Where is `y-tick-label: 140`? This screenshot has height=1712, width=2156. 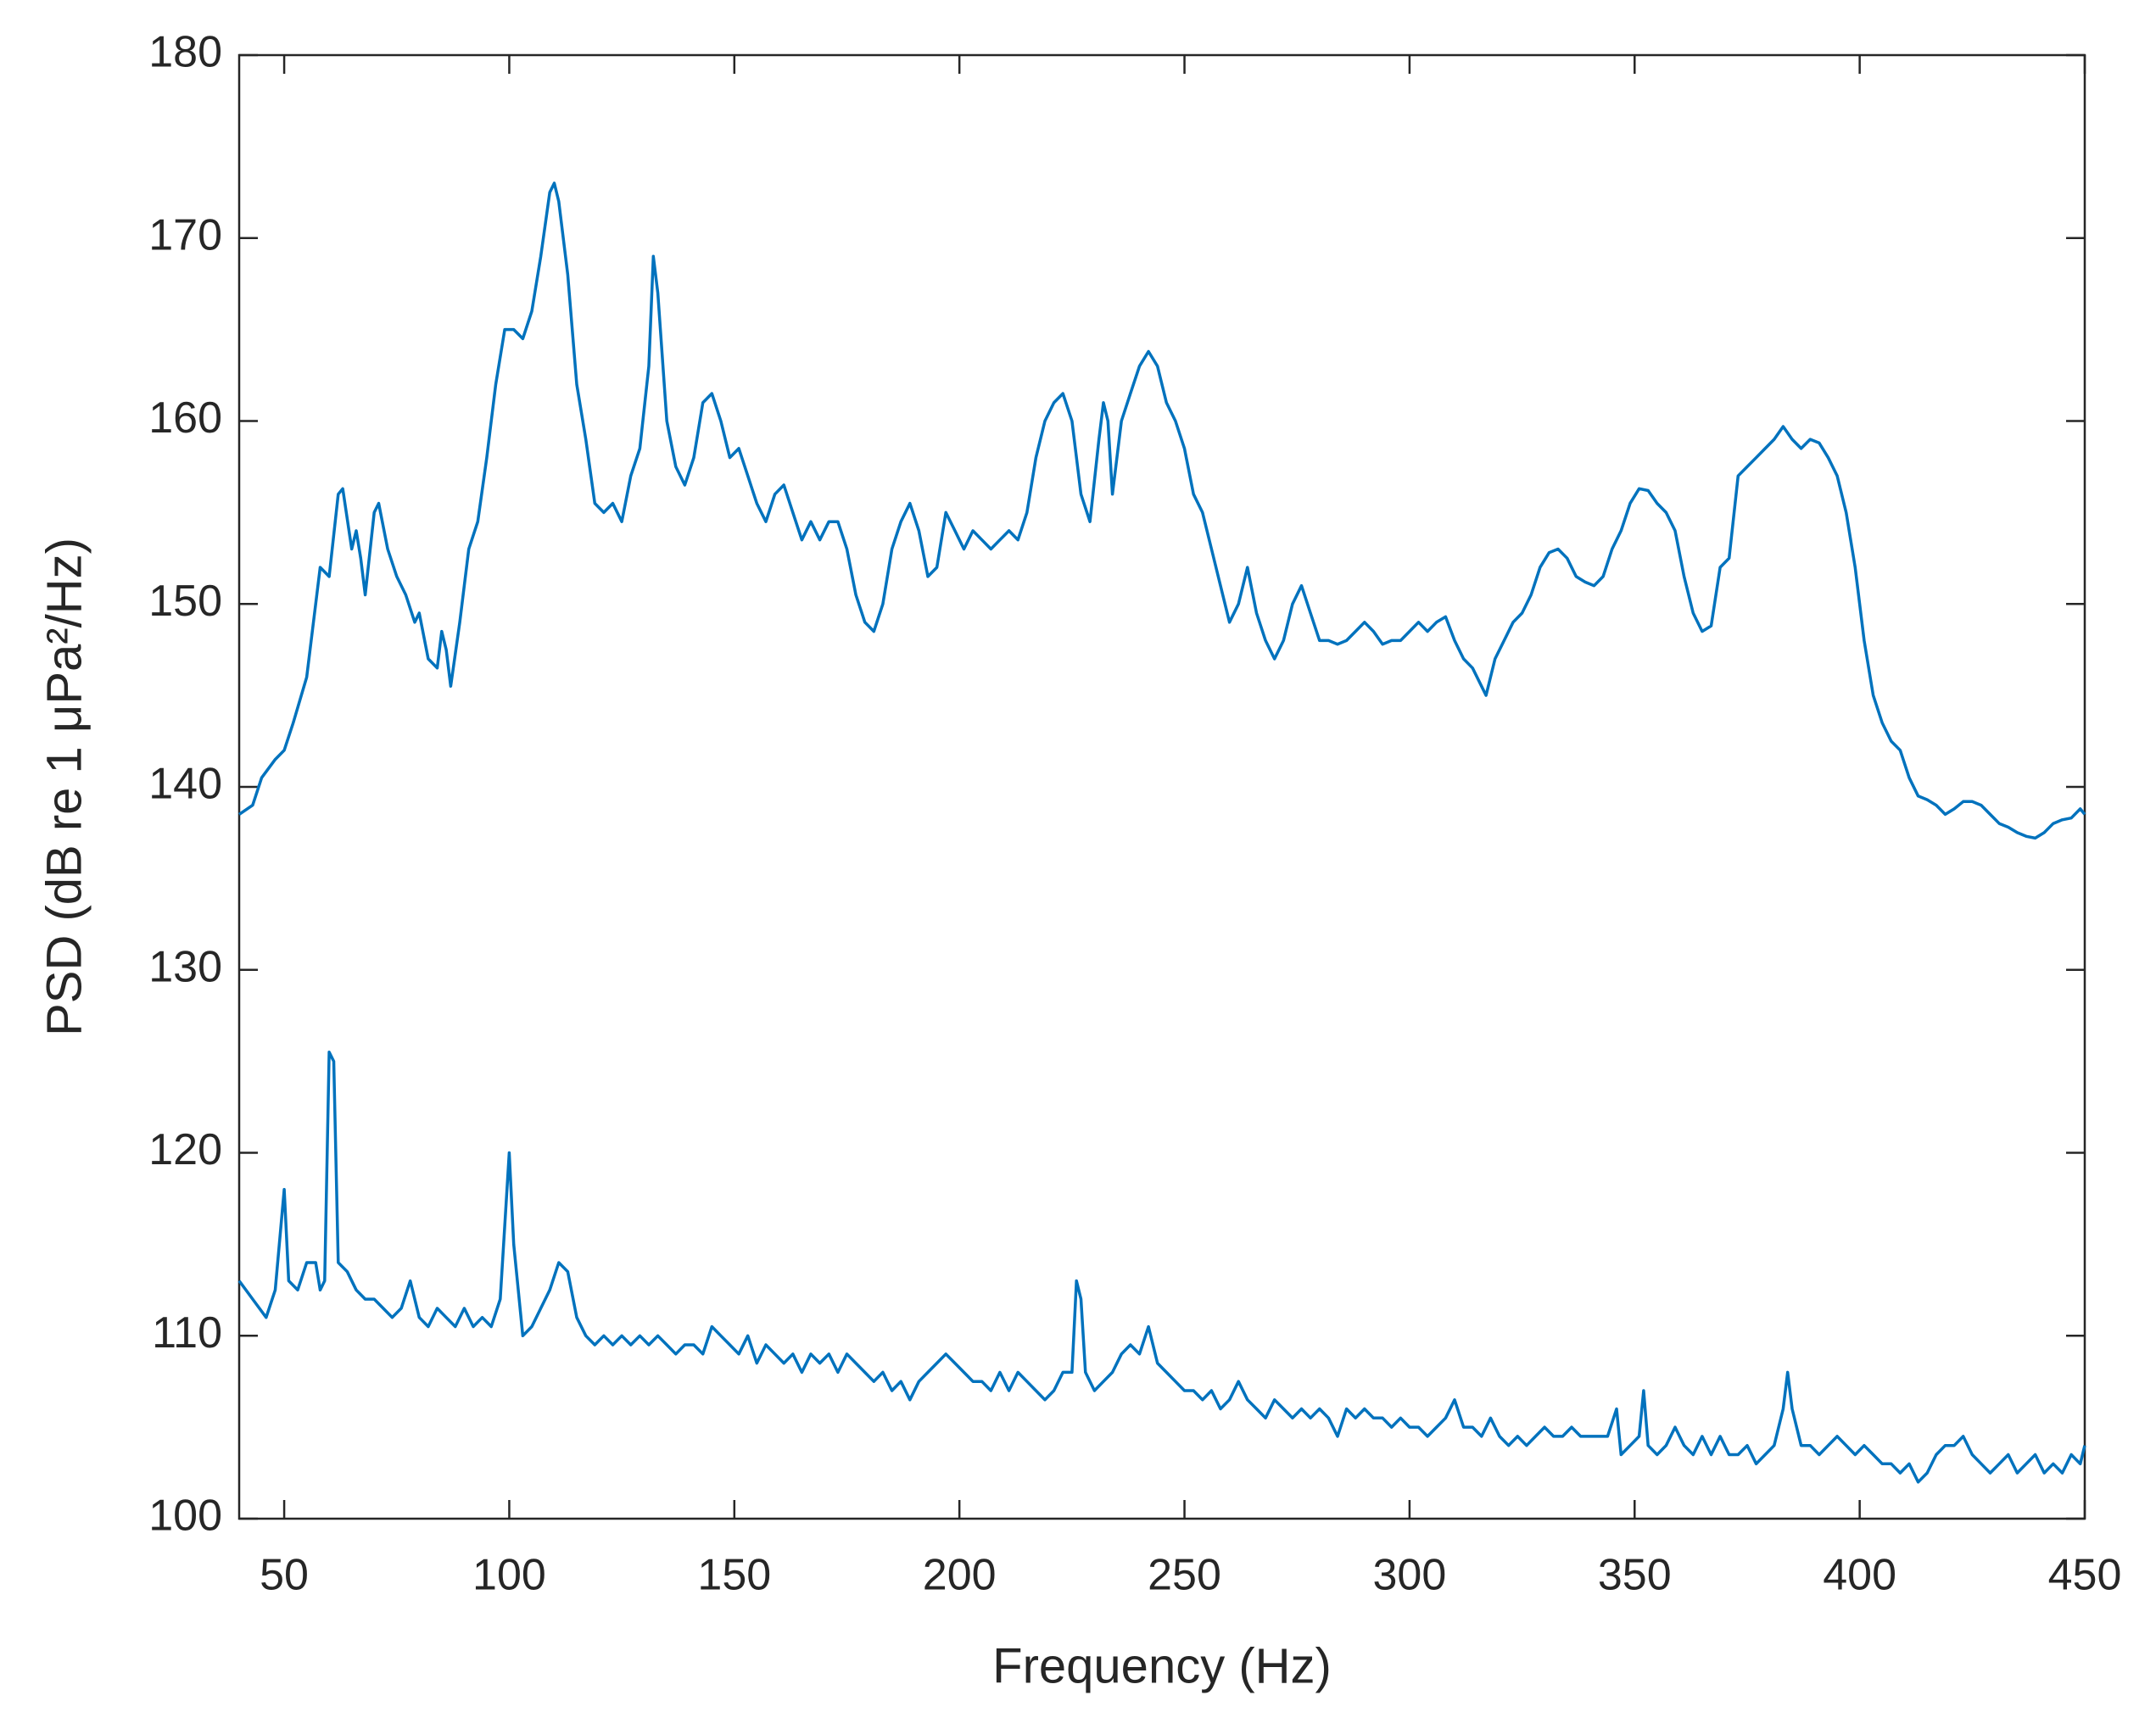
y-tick-label: 140 is located at coordinates (185, 784).